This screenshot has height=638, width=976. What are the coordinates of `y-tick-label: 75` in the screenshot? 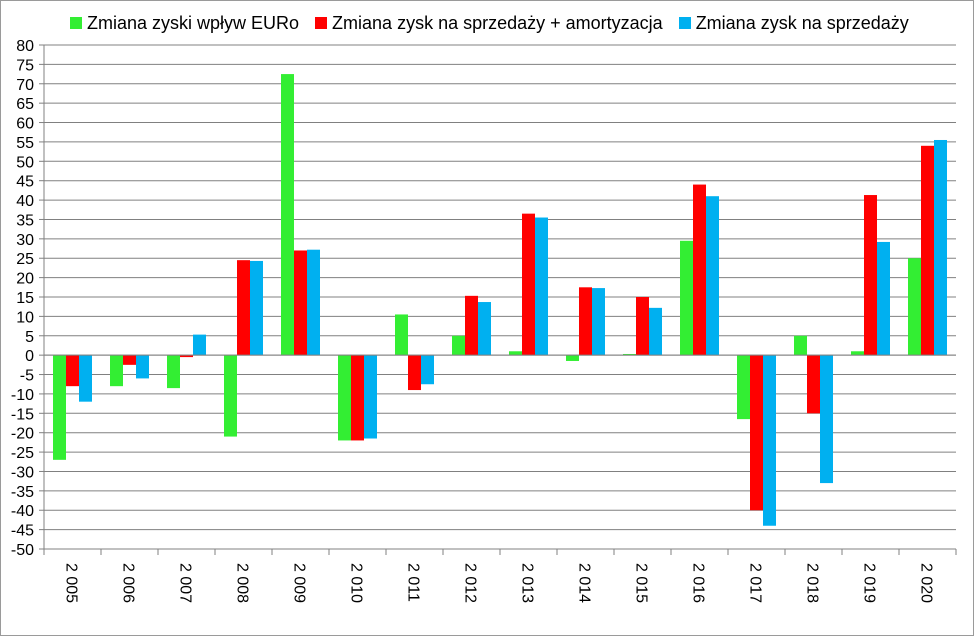 It's located at (25, 65).